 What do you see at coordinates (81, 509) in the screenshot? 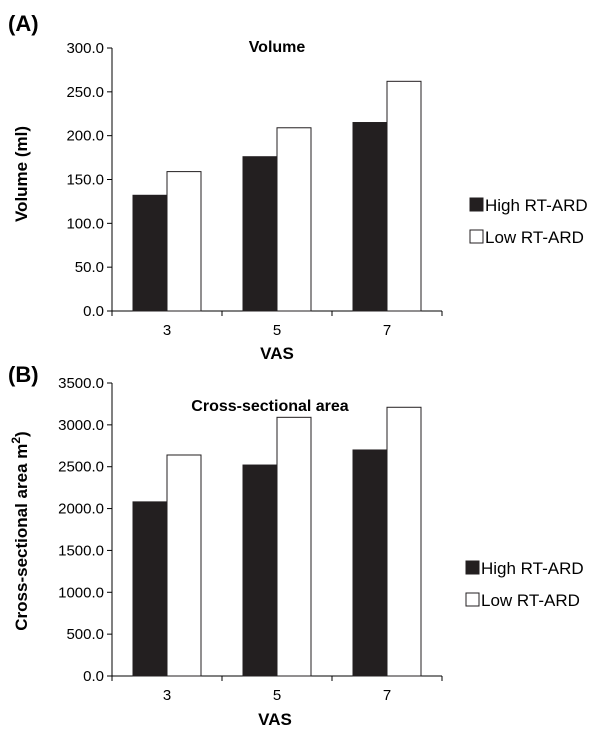
I see `y-tick-label-b: 2000.0` at bounding box center [81, 509].